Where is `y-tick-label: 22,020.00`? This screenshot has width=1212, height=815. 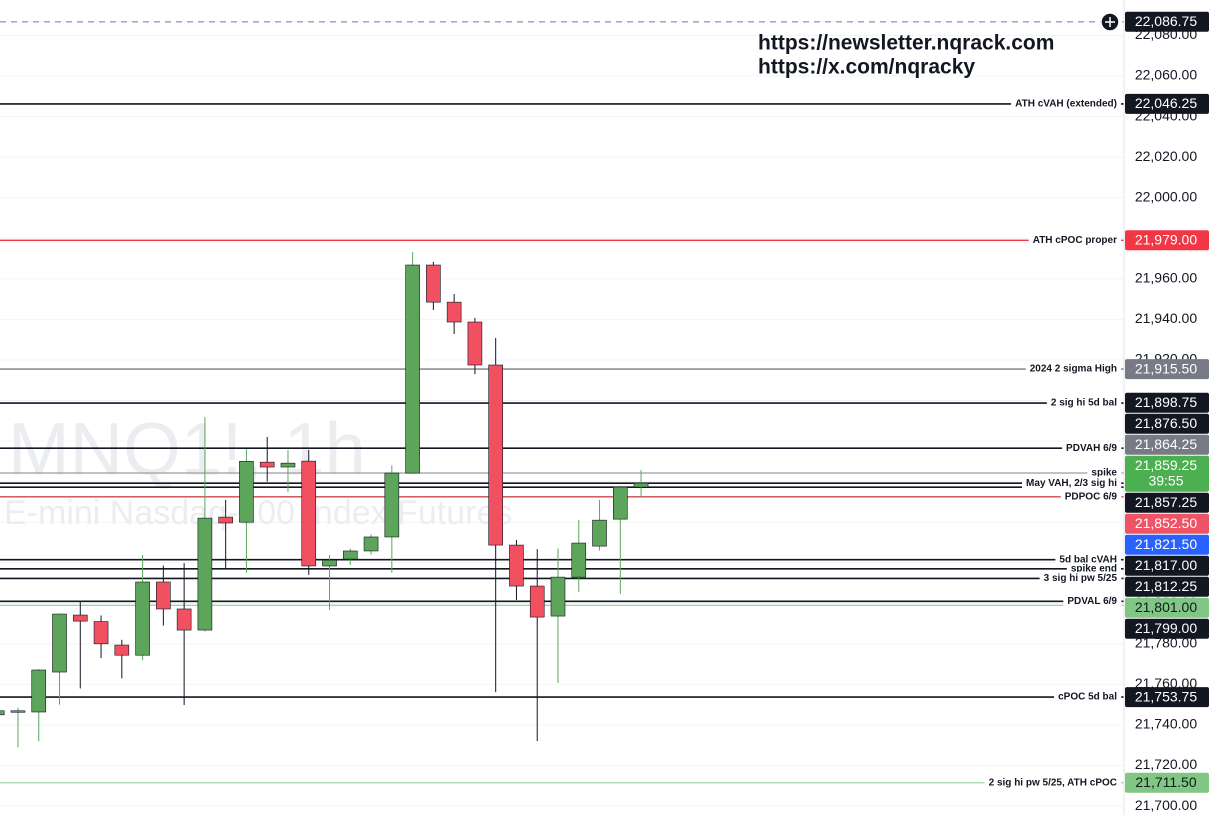
y-tick-label: 22,020.00 is located at coordinates (1166, 156).